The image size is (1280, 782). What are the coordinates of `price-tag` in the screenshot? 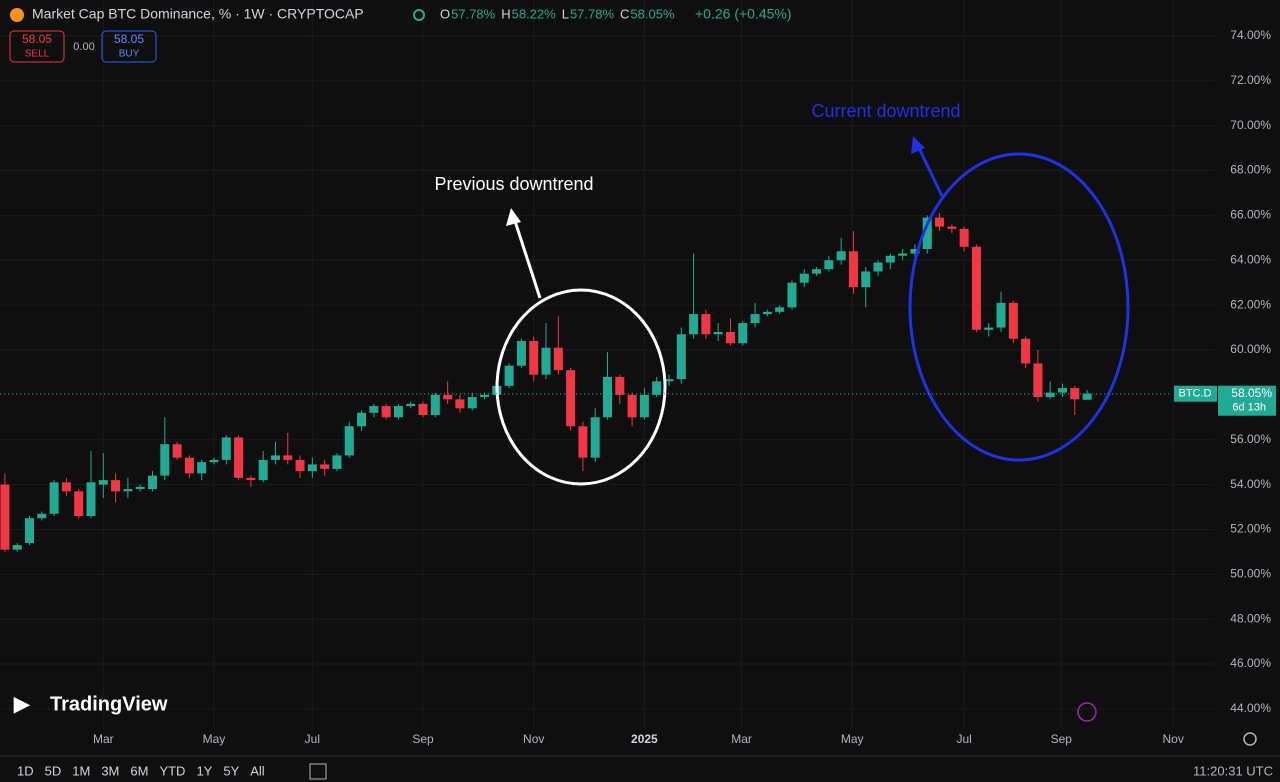 It's located at (1247, 400).